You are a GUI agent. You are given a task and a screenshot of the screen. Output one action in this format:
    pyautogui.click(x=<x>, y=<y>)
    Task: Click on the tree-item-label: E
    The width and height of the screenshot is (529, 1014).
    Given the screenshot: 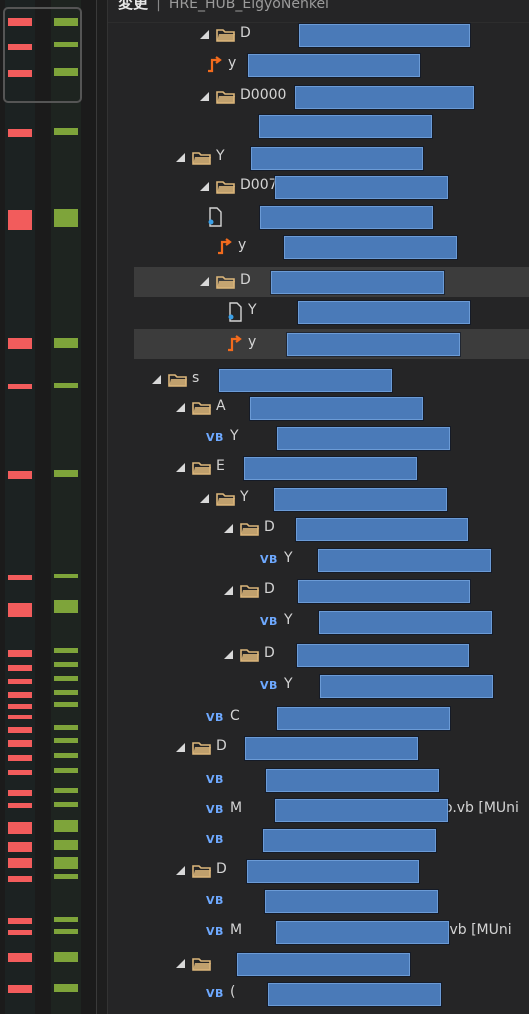 What is the action you would take?
    pyautogui.click(x=220, y=466)
    